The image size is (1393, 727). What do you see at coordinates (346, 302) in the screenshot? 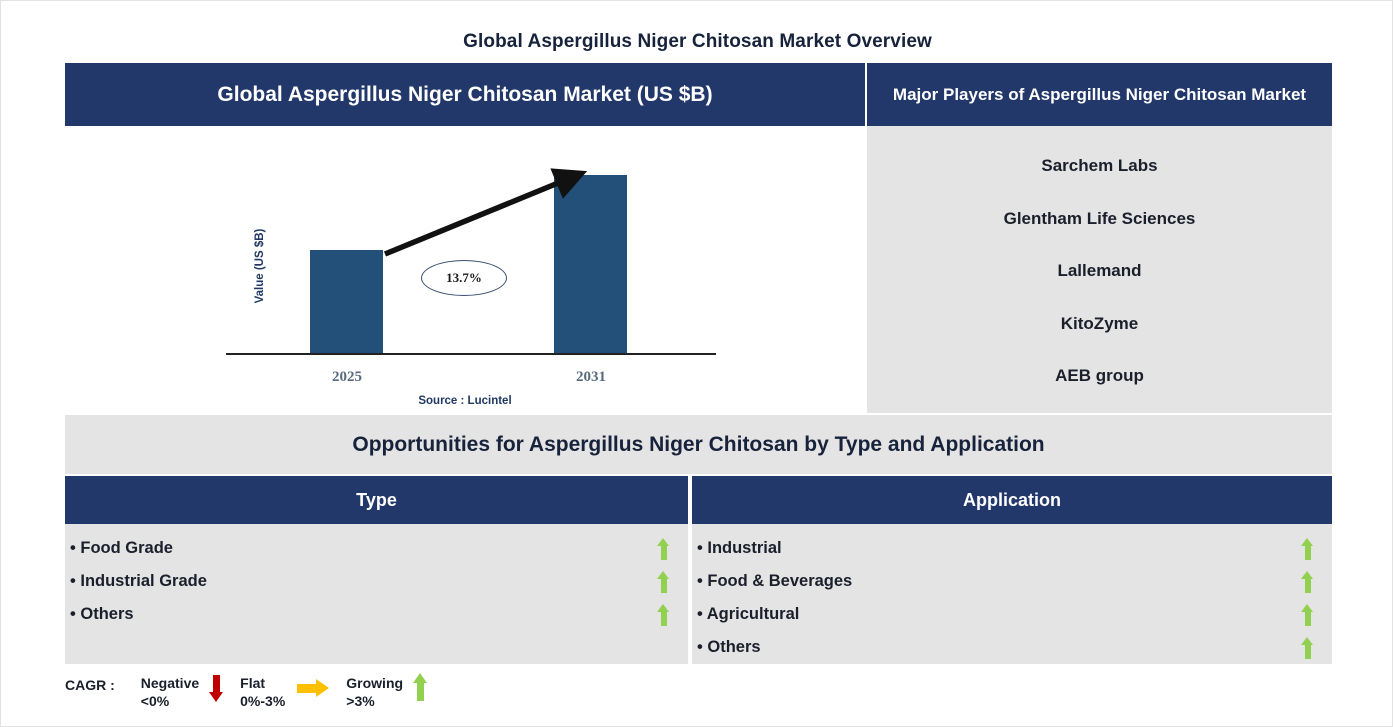
I see `bar-2025` at bounding box center [346, 302].